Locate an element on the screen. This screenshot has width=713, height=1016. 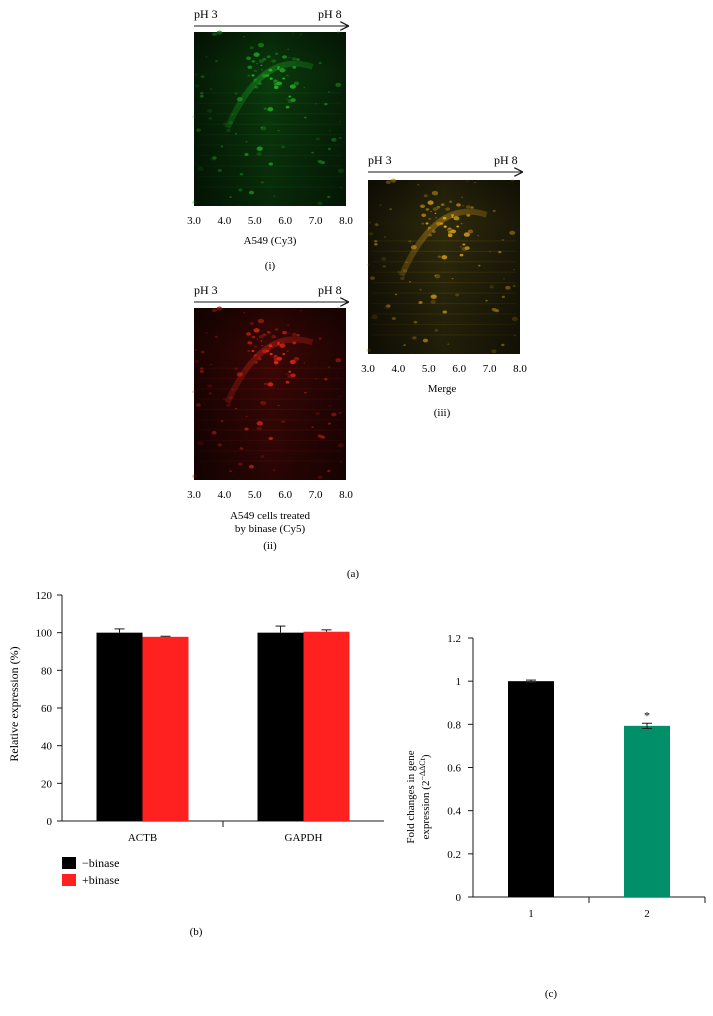
chart-b-y-tick-label: 0 is located at coordinates (50, 822).